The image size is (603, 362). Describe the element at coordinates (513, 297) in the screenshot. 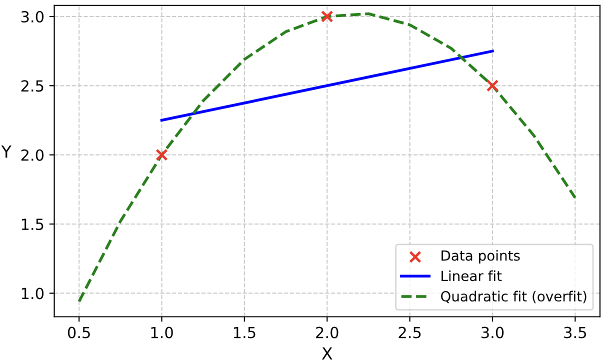

I see `legend-label: Quadratic fit (overfit)` at that location.